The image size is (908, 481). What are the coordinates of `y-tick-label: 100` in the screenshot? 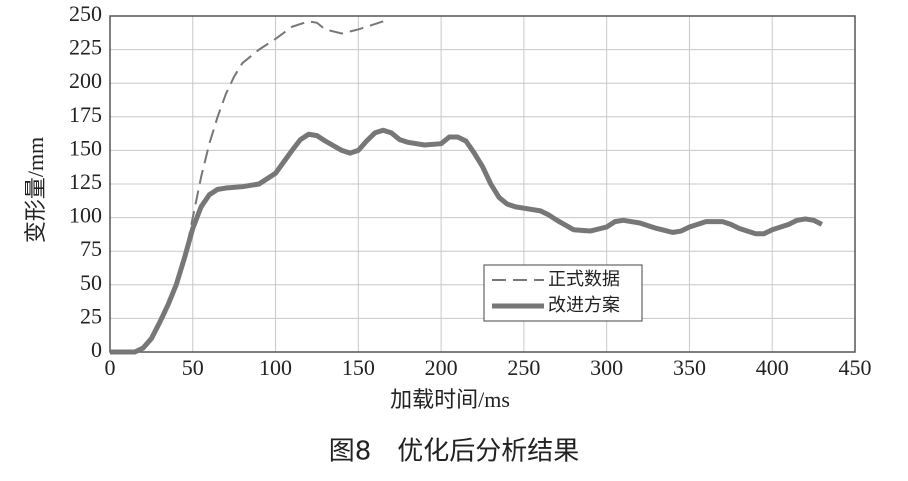 It's located at (85, 215).